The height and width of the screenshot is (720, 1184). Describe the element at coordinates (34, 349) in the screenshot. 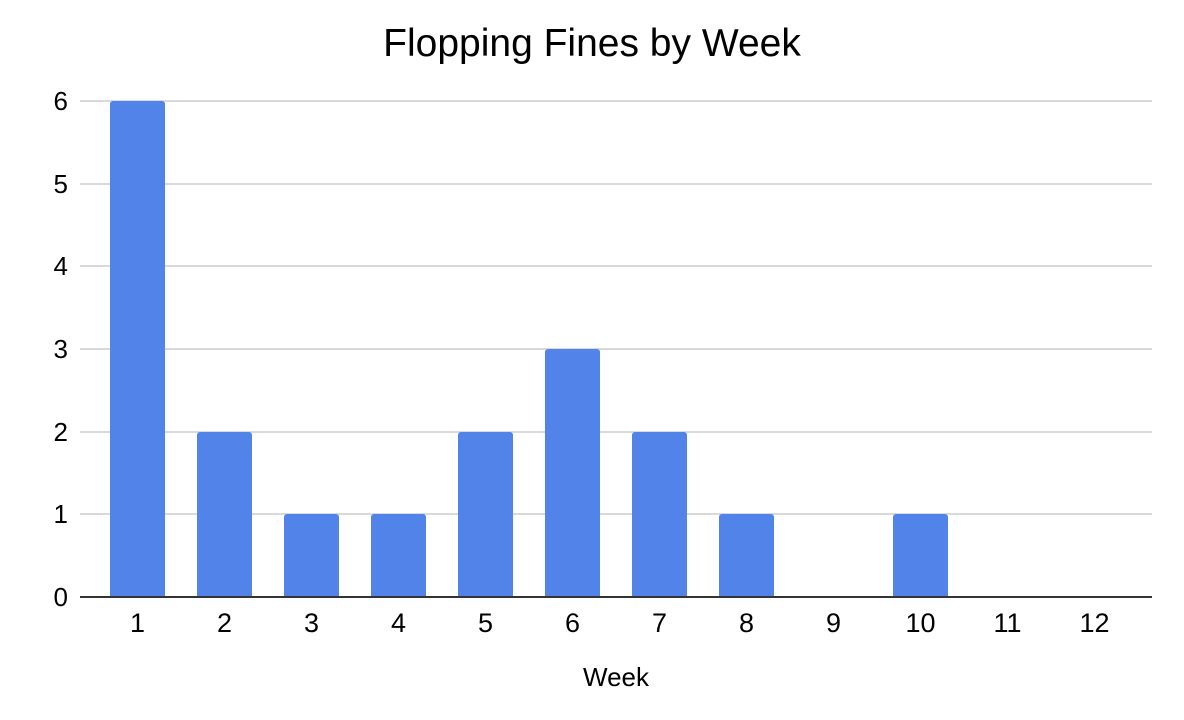

I see `y-axis-labels: 0 1 2 3 4 5 6` at that location.